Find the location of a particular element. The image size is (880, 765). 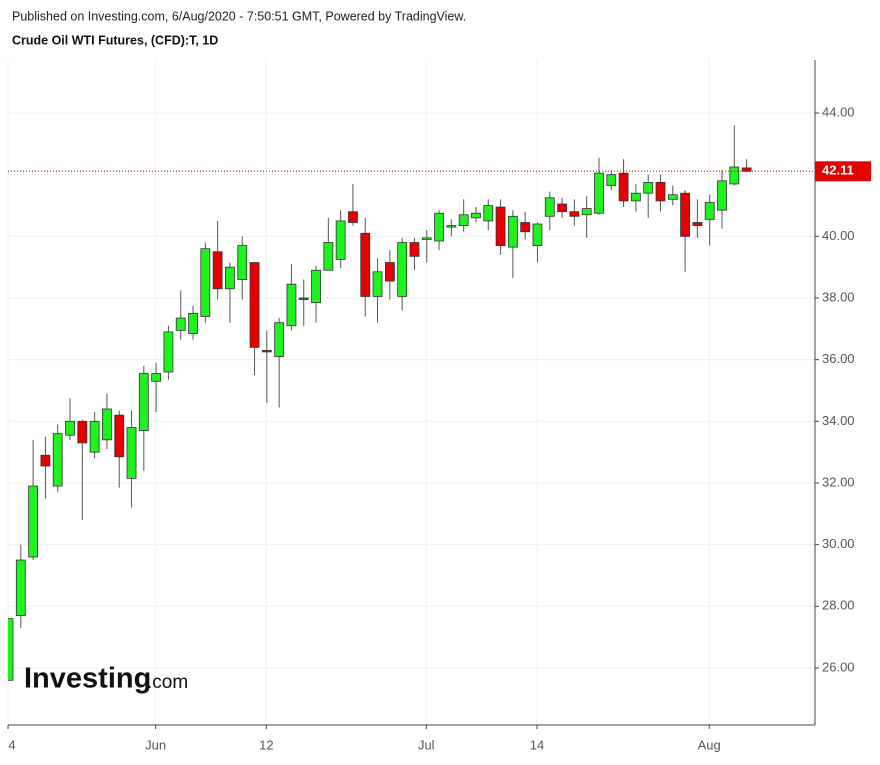

y-tick-label: 36.00 is located at coordinates (838, 358).